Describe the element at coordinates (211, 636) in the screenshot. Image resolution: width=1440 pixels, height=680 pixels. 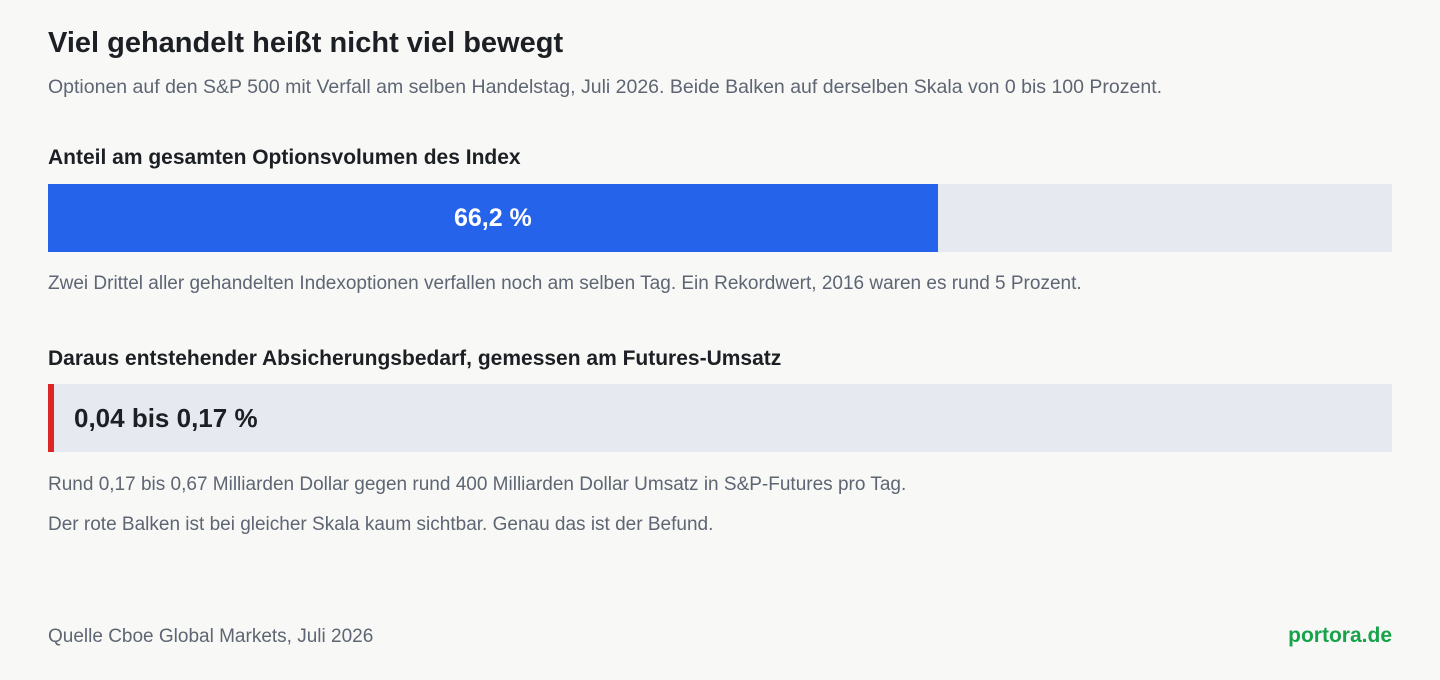
I see `source-note: Quelle Cboe Global Markets, Juli 2026` at that location.